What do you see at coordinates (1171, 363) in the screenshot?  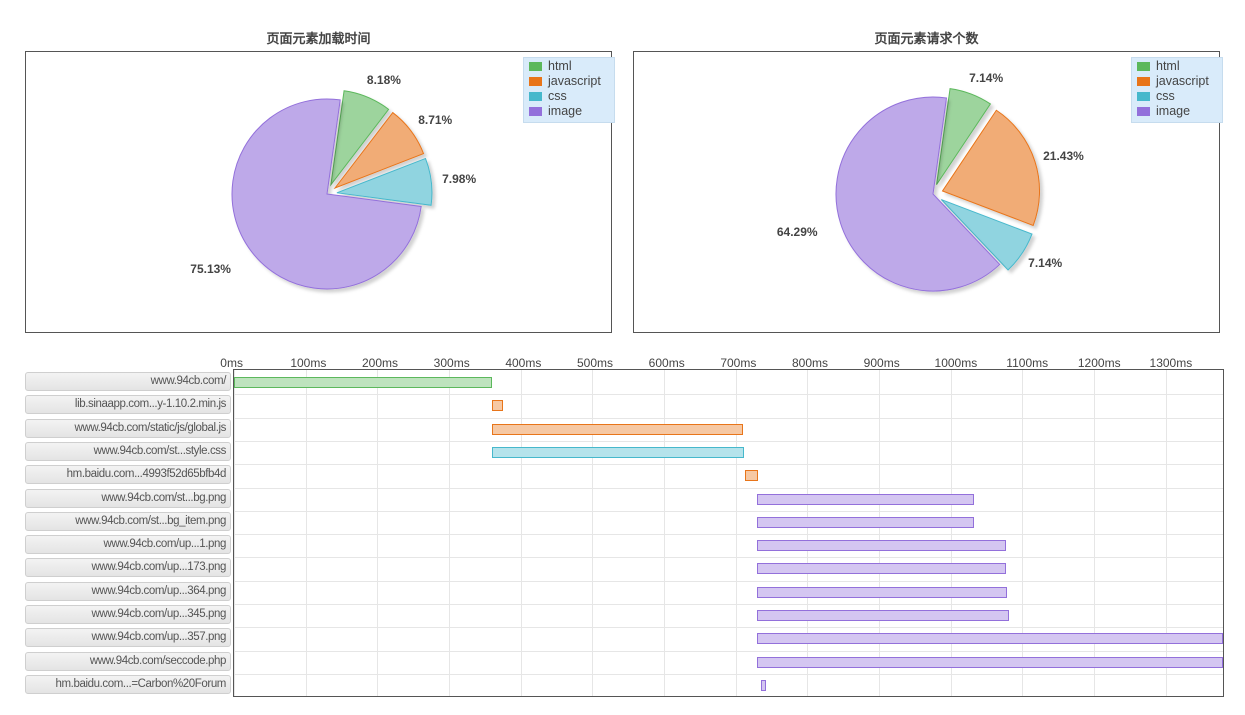 I see `x-tick-label: 1300ms` at bounding box center [1171, 363].